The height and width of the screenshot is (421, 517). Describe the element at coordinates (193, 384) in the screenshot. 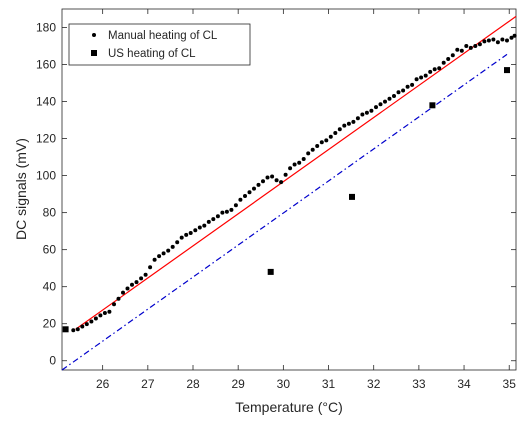

I see `x-tick-label: 28` at that location.